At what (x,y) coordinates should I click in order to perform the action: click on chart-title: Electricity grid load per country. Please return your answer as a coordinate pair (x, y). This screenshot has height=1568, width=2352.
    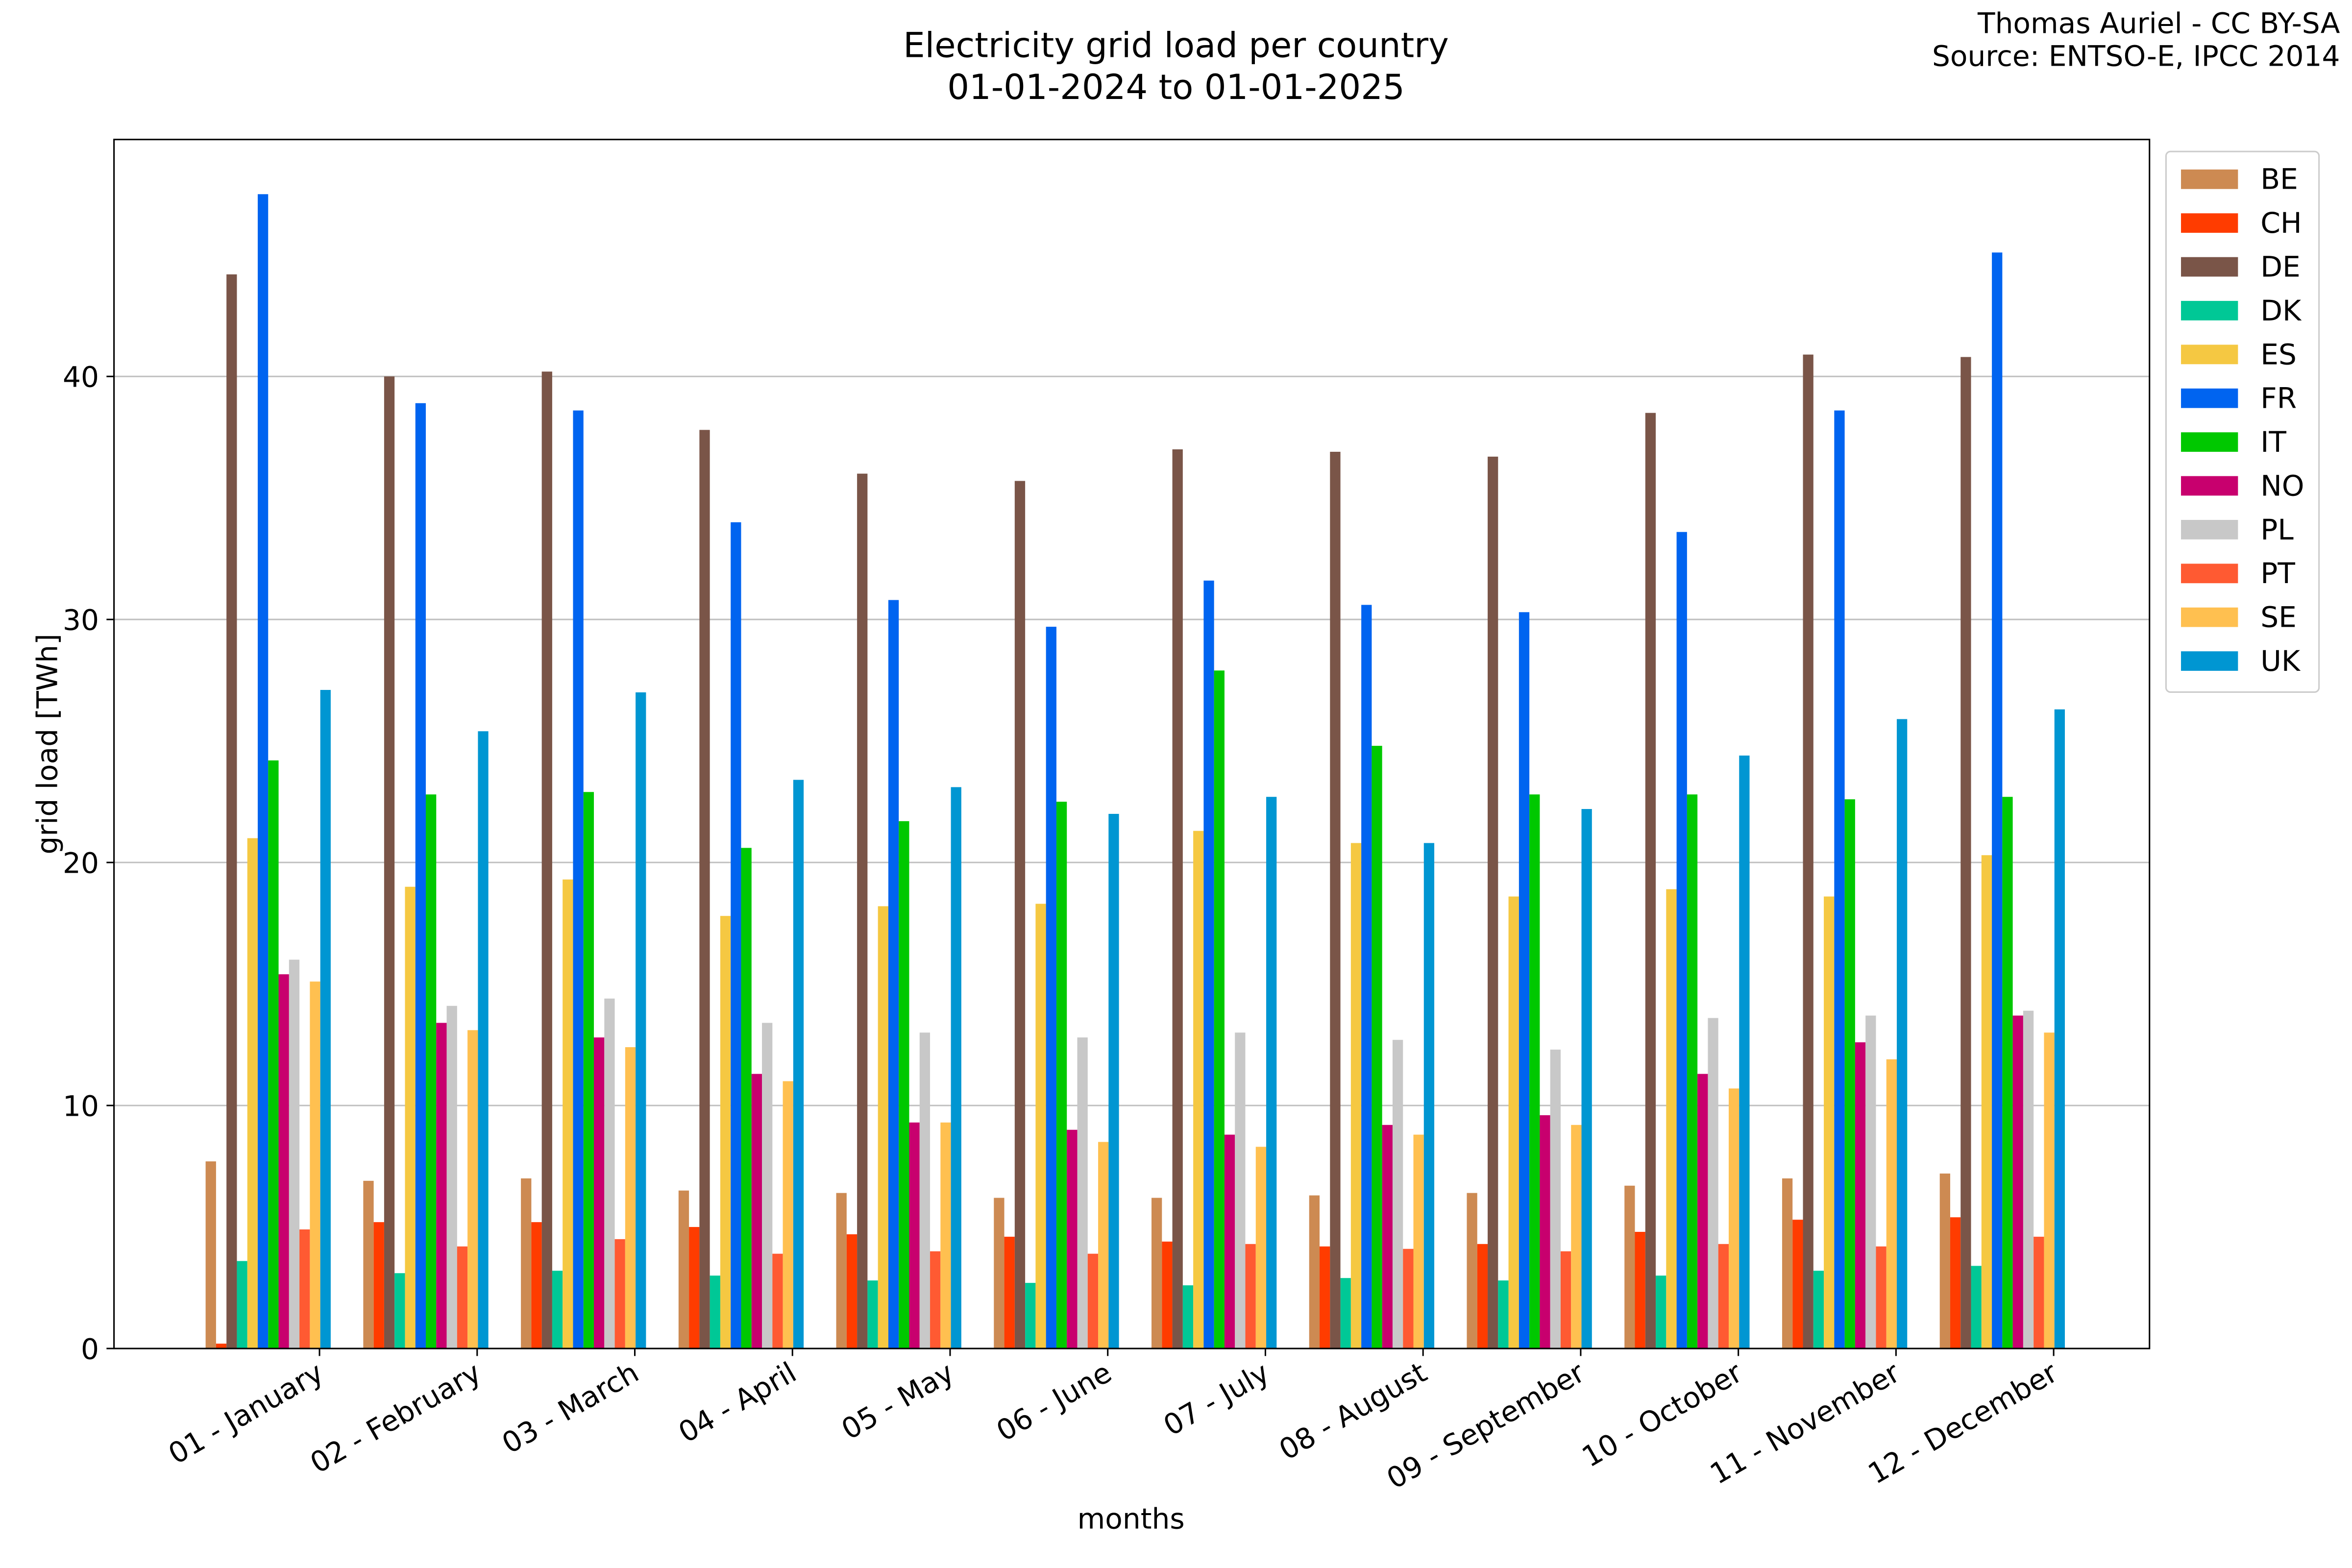
    Looking at the image, I should click on (1176, 45).